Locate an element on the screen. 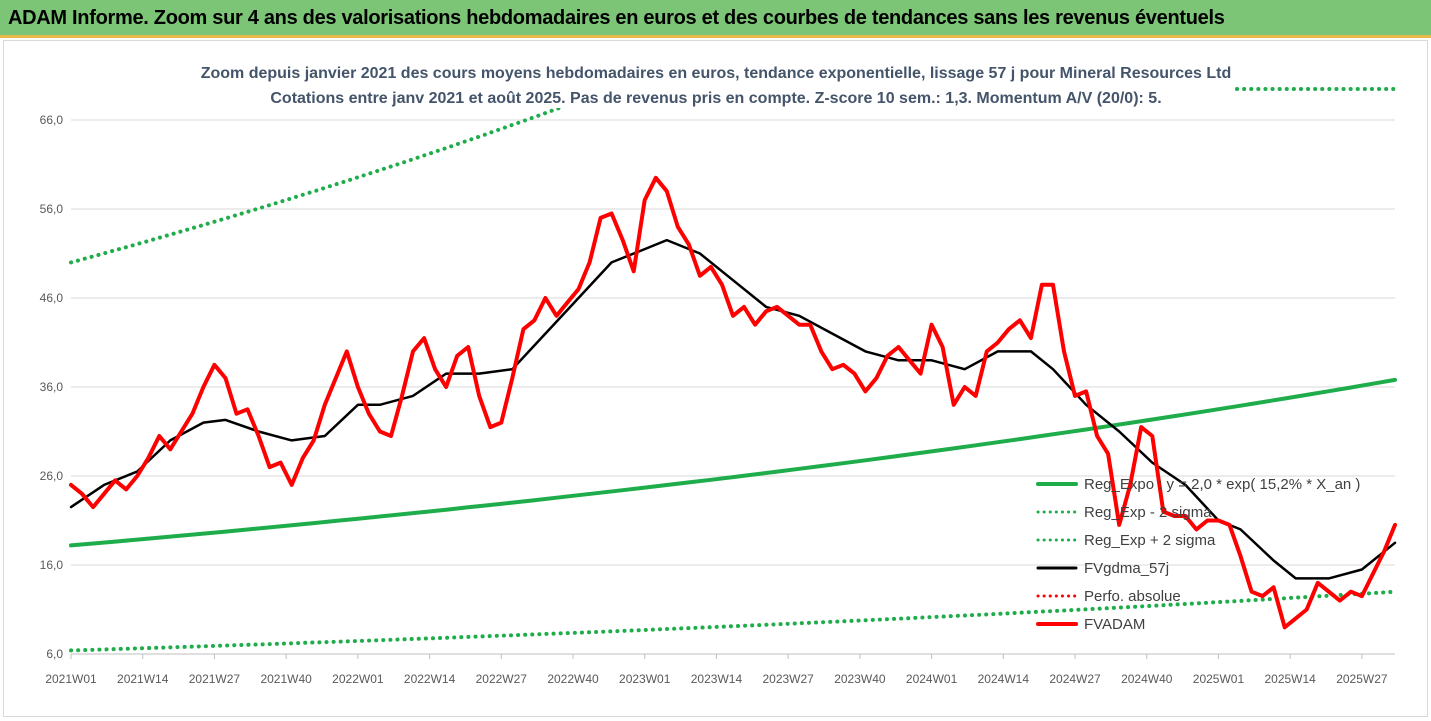 The image size is (1431, 721). x-tick-label: 2025W14 is located at coordinates (1290, 679).